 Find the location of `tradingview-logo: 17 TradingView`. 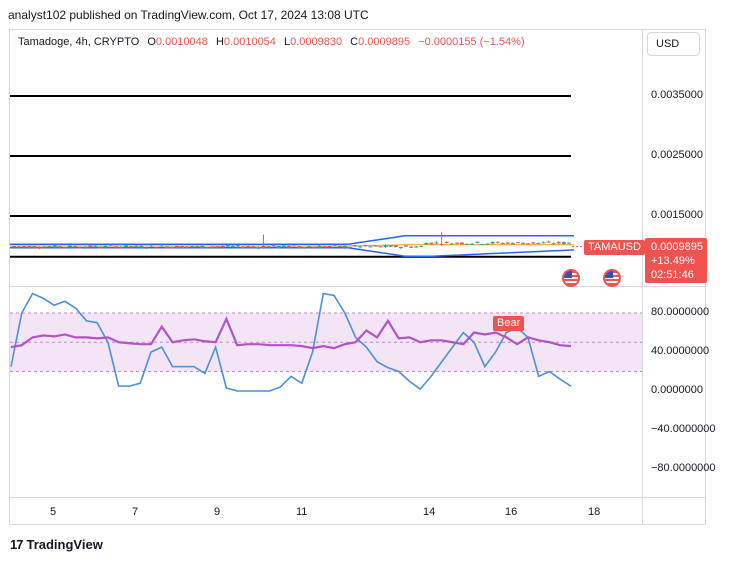

tradingview-logo: 17 TradingView is located at coordinates (56, 544).